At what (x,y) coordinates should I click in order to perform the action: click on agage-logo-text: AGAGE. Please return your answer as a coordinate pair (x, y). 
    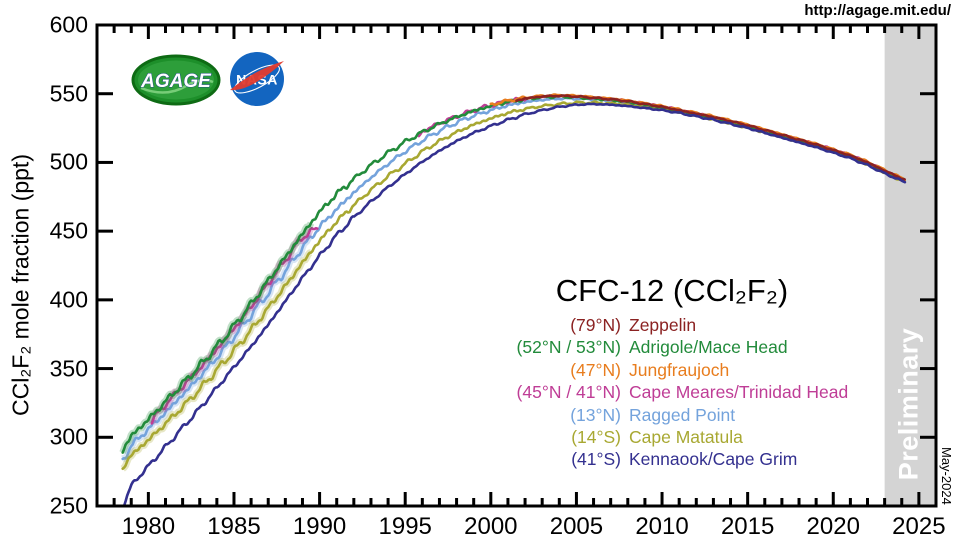
    Looking at the image, I should click on (176, 81).